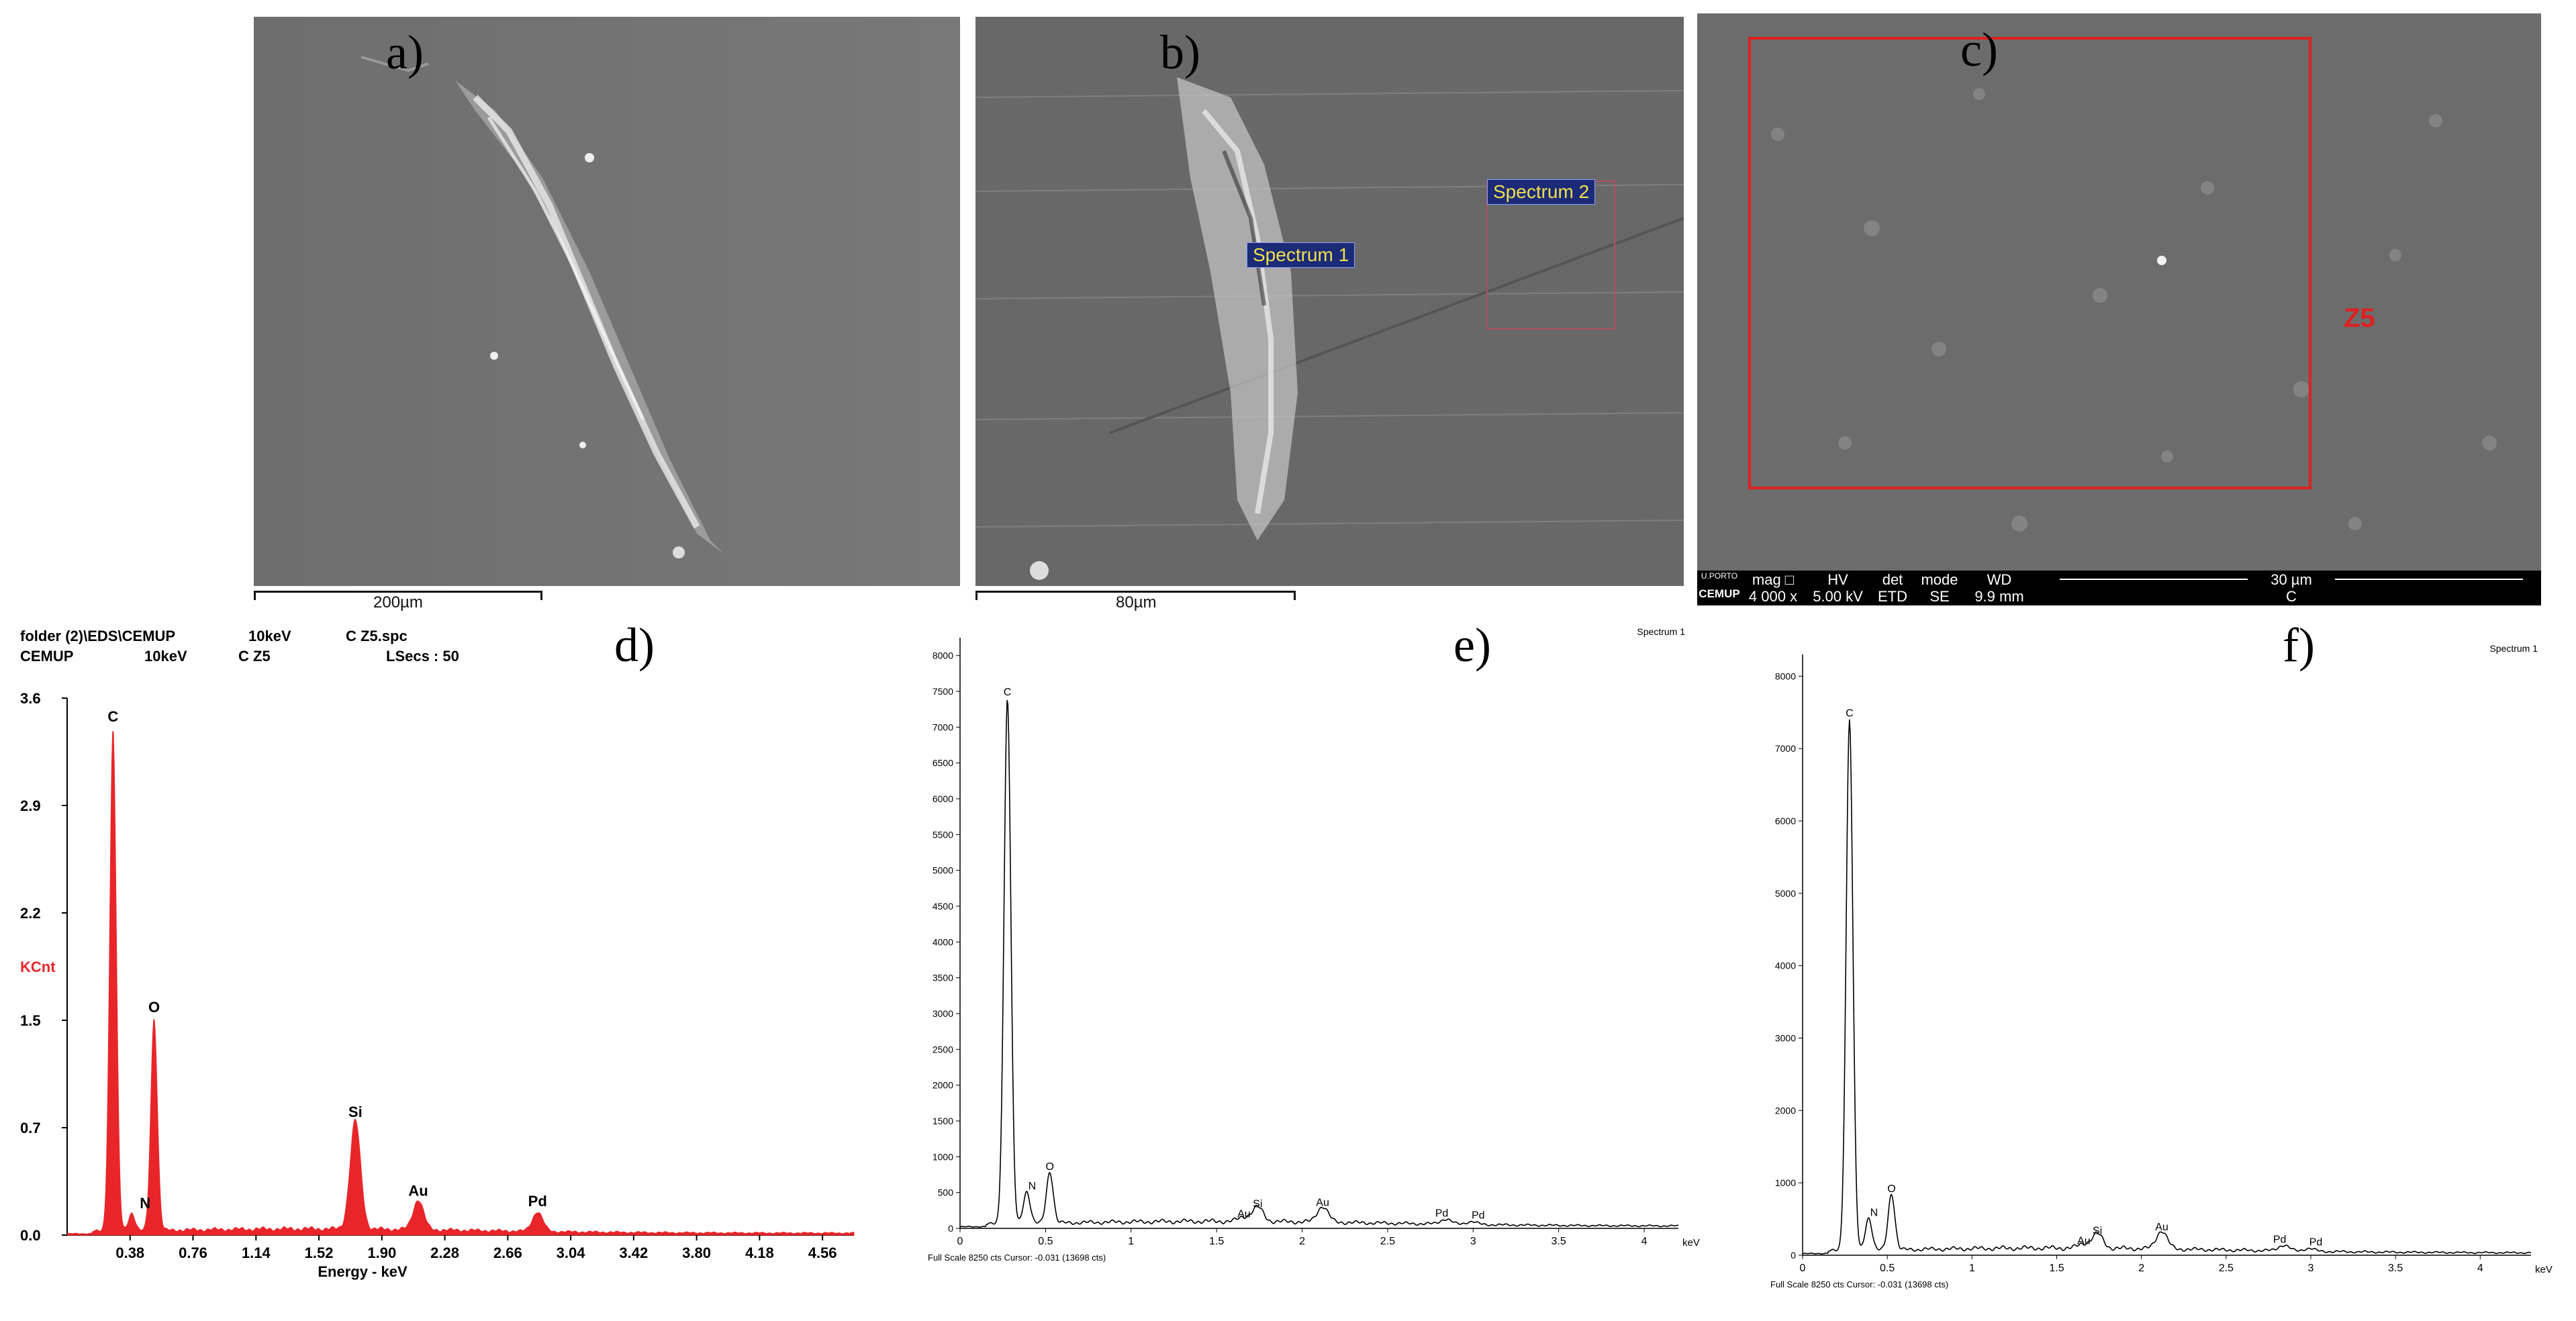  Describe the element at coordinates (1136, 602) in the screenshot. I see `scale-label-b: 80µm` at that location.